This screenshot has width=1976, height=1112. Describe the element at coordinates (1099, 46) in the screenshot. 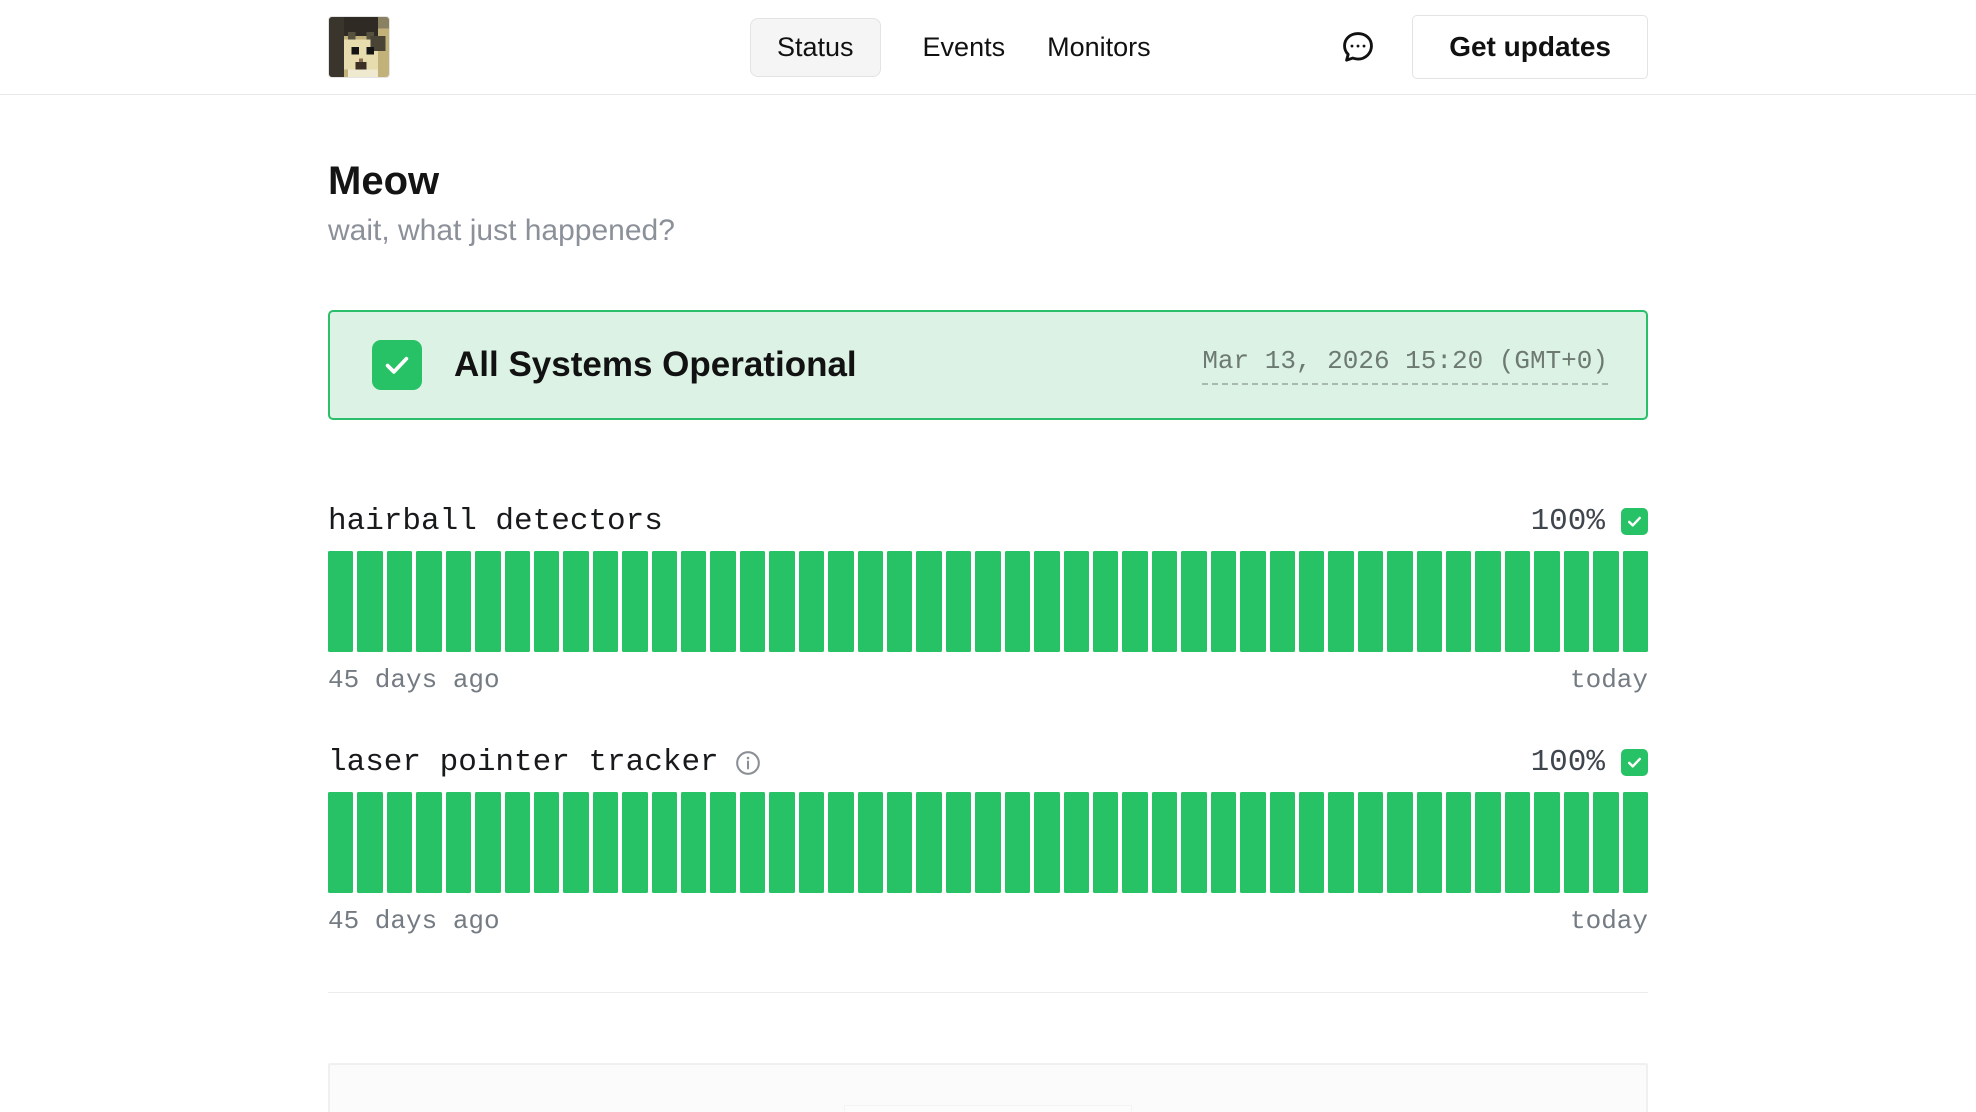

I see `tab-monitors: Monitors` at that location.